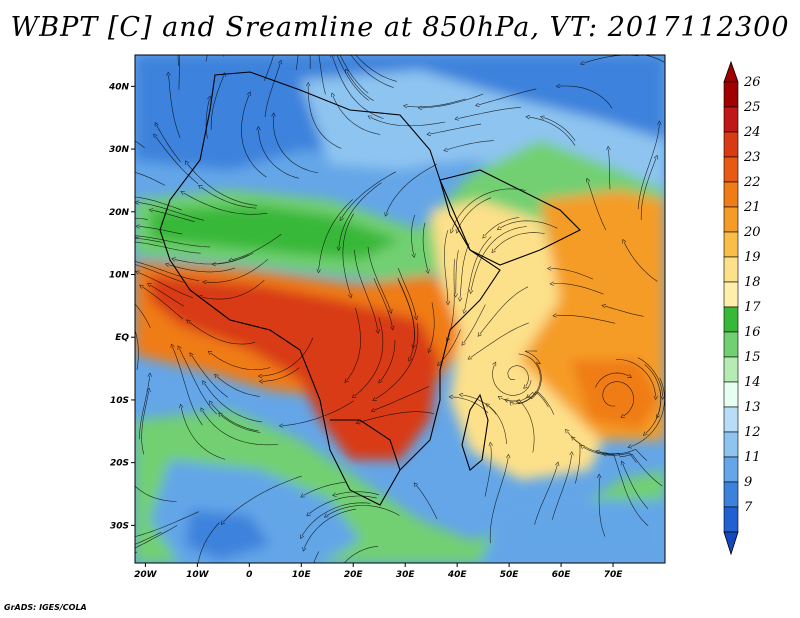 This screenshot has width=800, height=618. Describe the element at coordinates (752, 282) in the screenshot. I see `colorbar-label: 18` at that location.